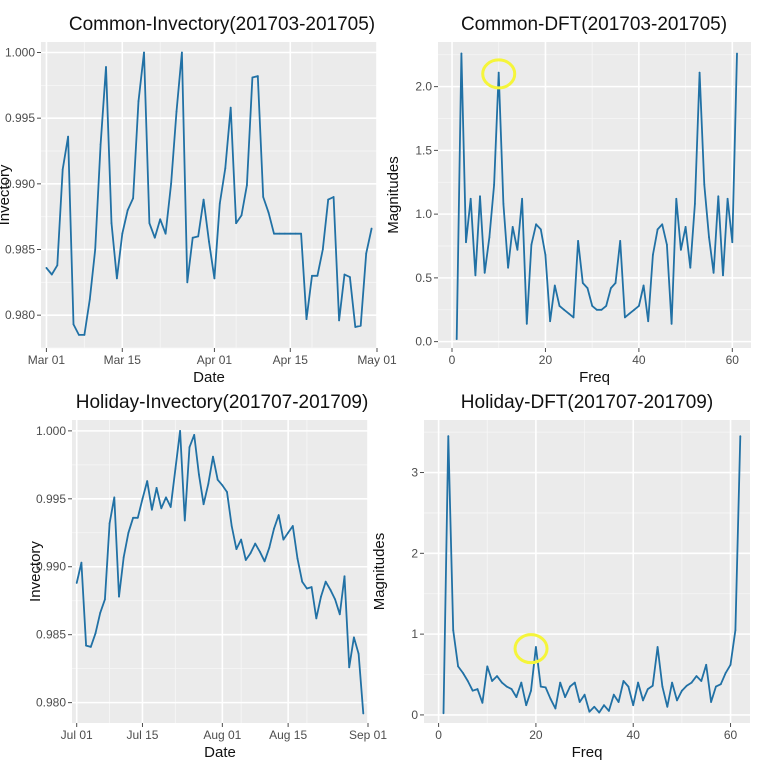  I want to click on x-tick-label: 40, so click(639, 360).